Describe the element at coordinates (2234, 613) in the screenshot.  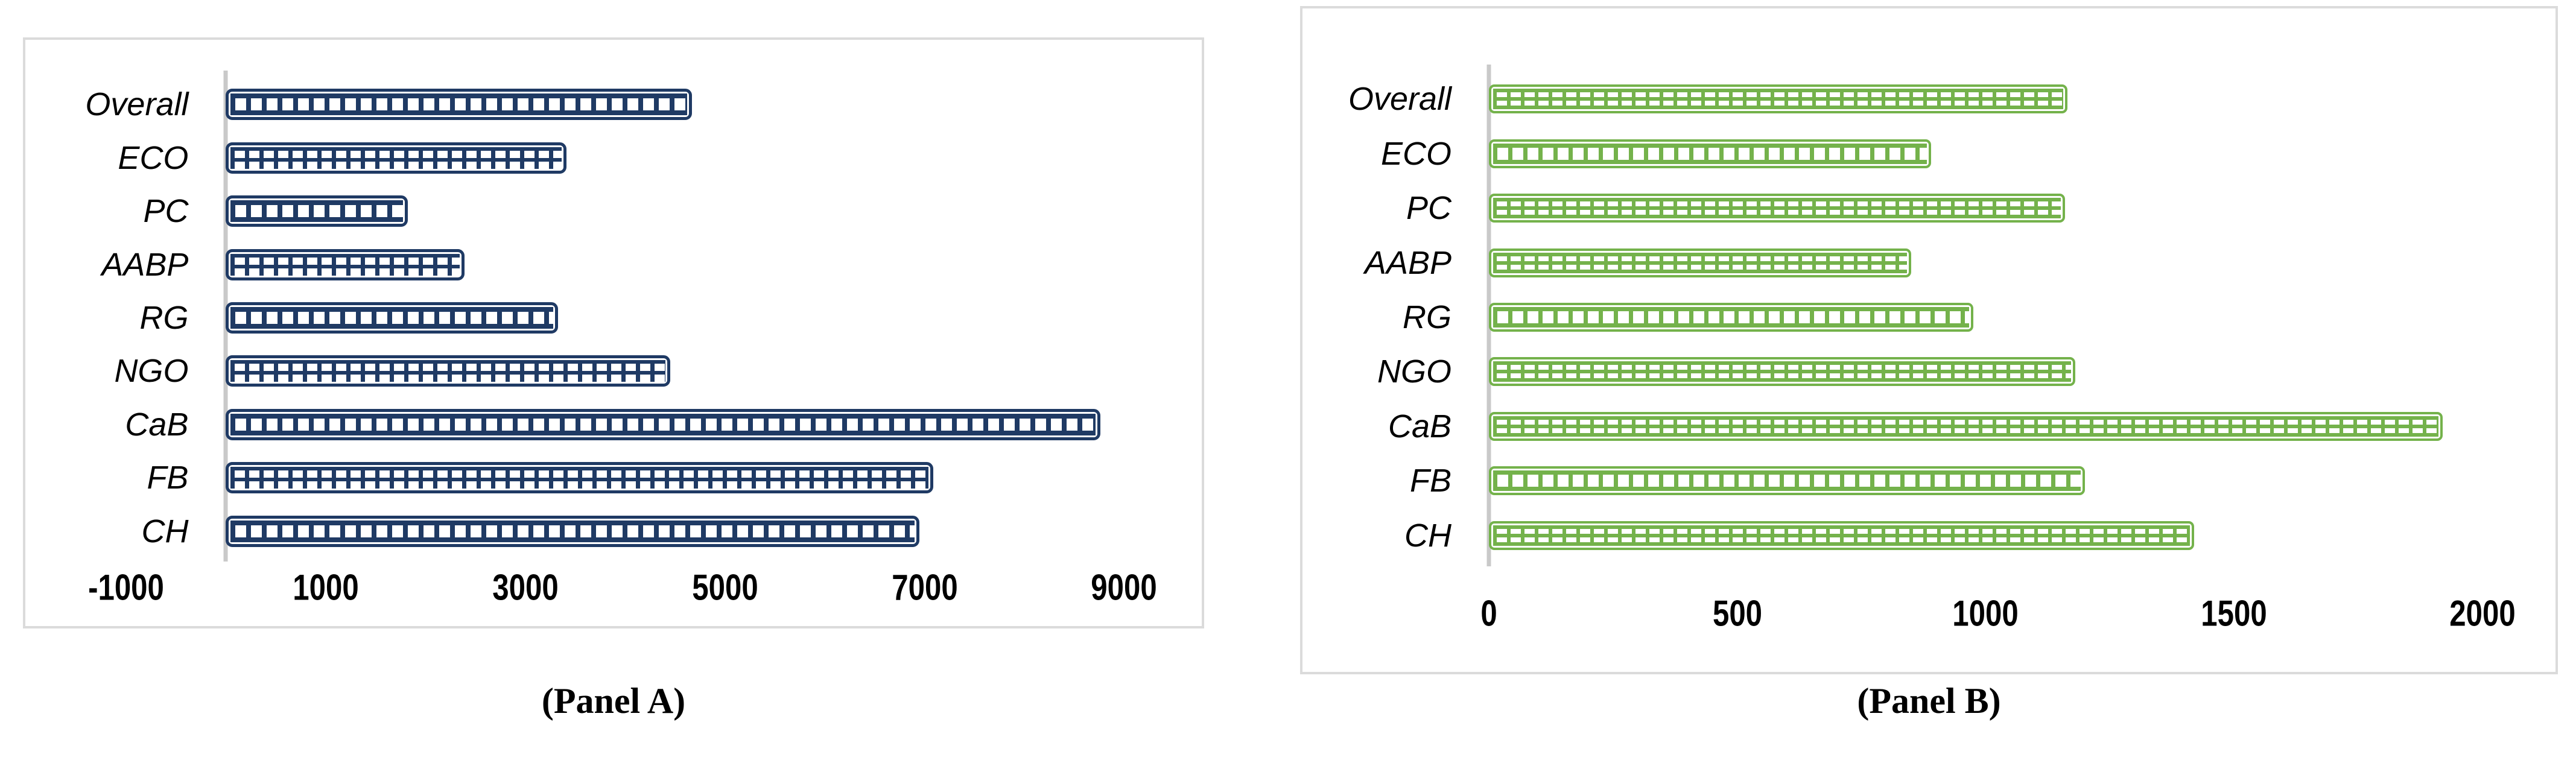
I see `x-tick-label: 1500` at that location.